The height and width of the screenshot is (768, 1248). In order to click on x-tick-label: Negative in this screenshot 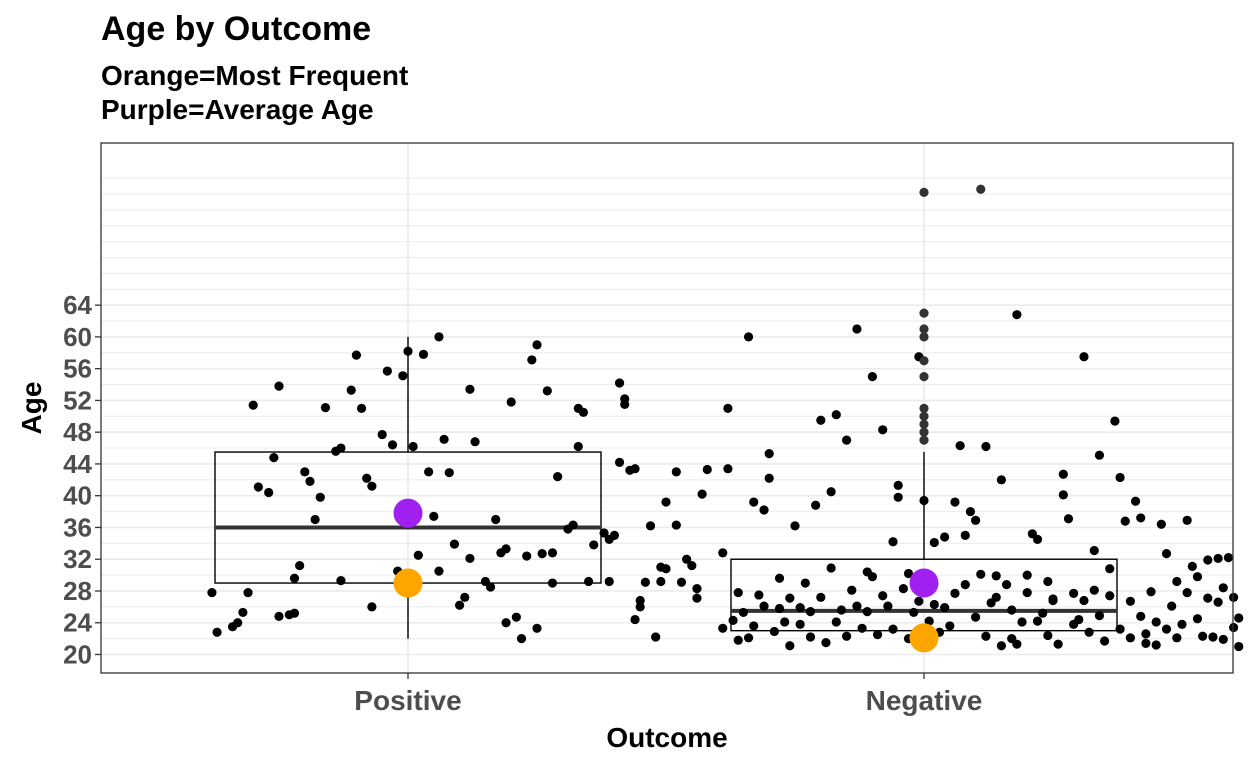, I will do `click(924, 700)`.